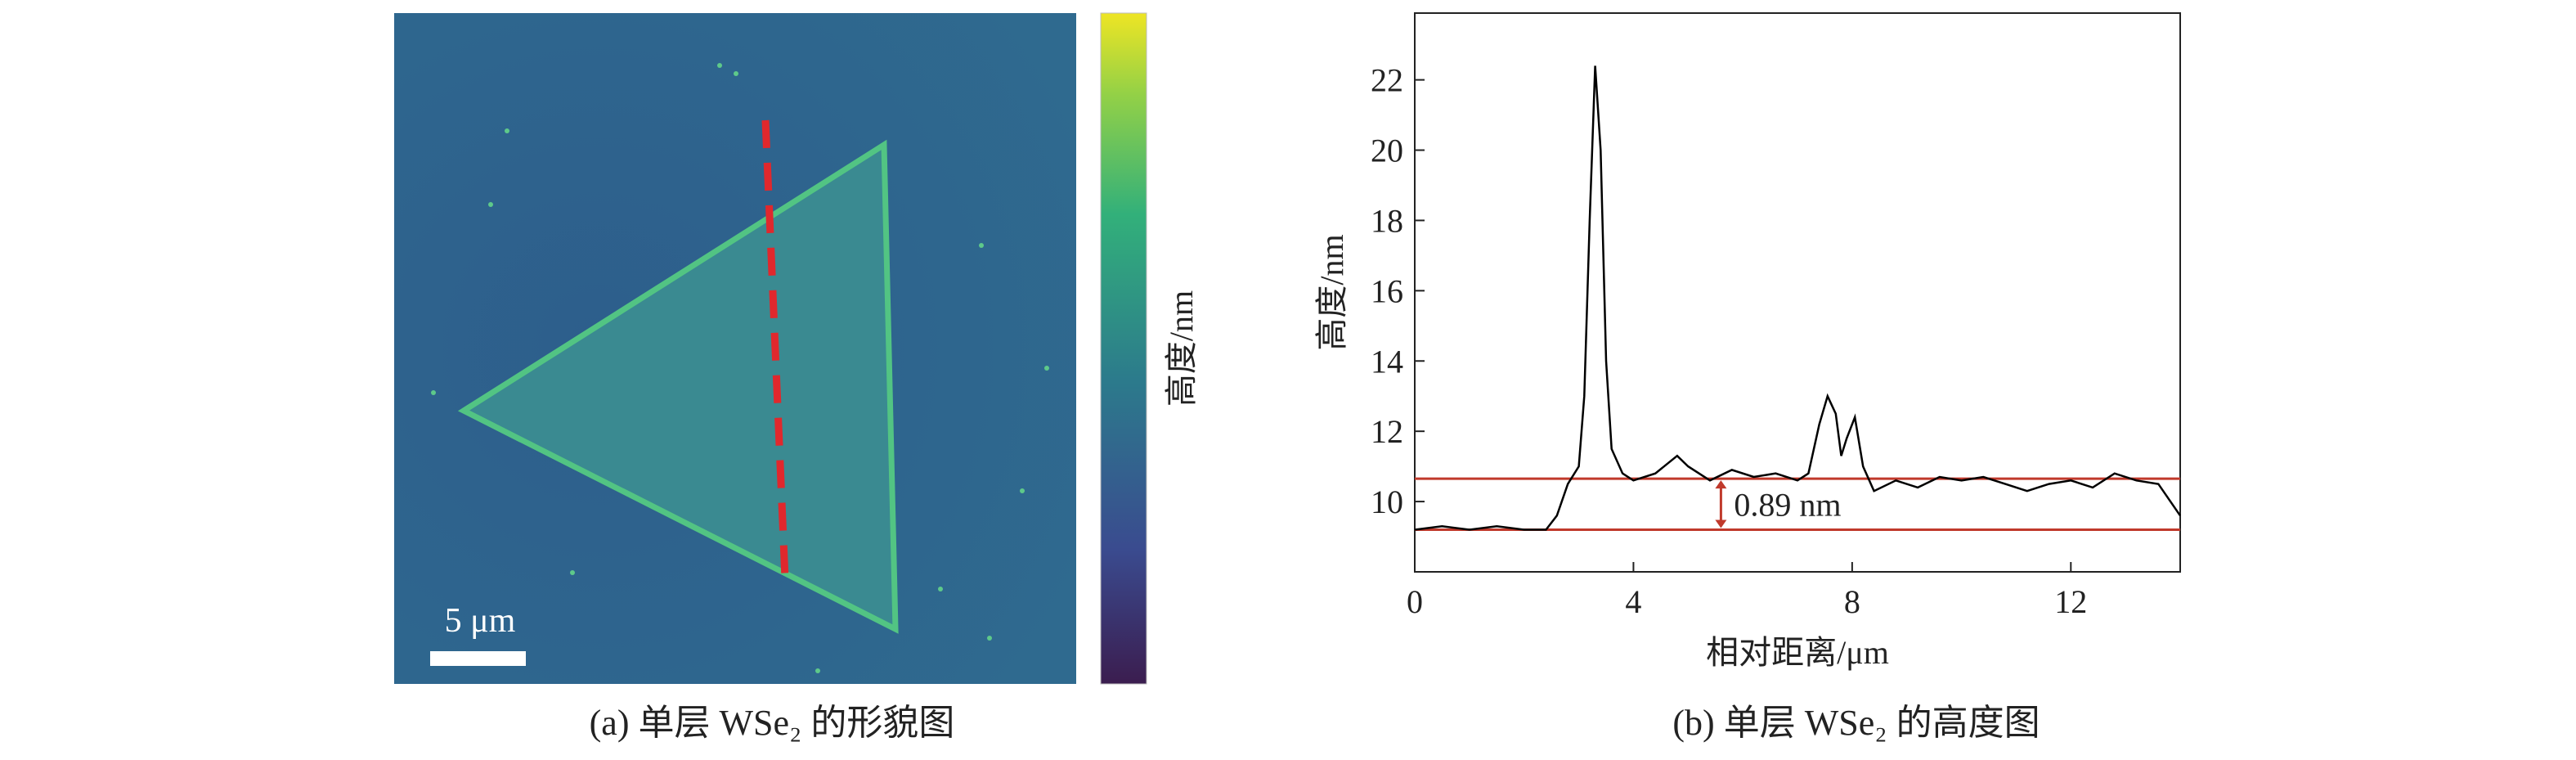  Describe the element at coordinates (1182, 348) in the screenshot. I see `colorbar-label: 高度/nm` at that location.